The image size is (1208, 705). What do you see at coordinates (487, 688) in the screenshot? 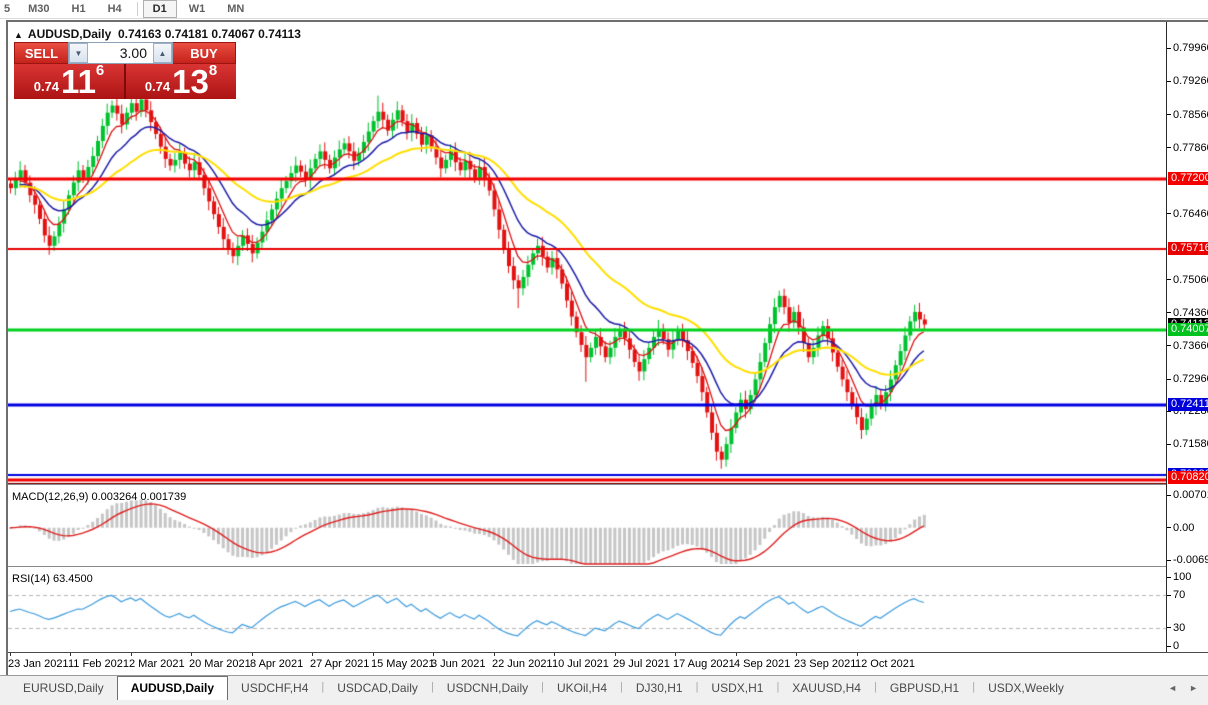
I see `symbol-tab-usdcnh-4: USDCNH,Daily` at bounding box center [487, 688].